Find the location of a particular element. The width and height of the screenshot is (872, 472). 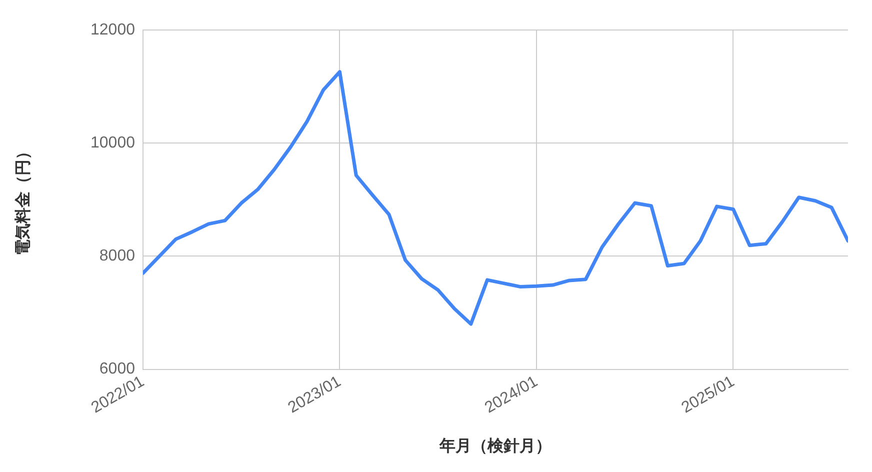

y-tick-label: 10000 is located at coordinates (113, 143).